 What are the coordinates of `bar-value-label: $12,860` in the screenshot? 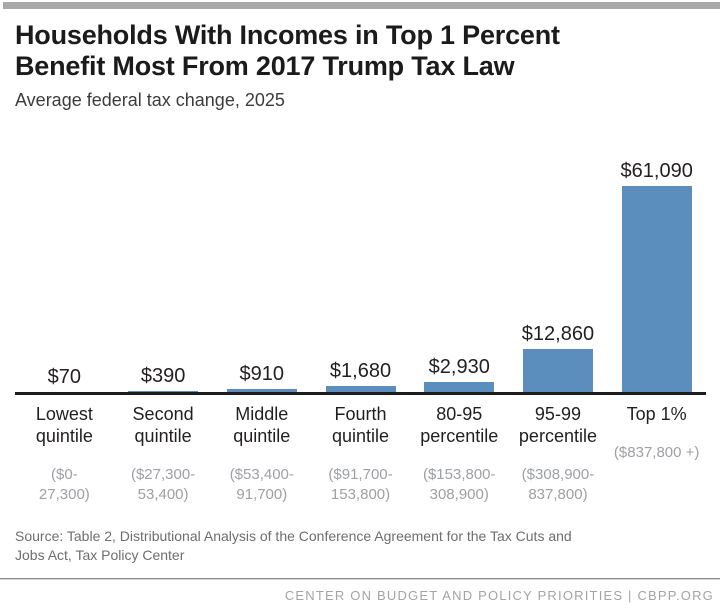 It's located at (558, 333).